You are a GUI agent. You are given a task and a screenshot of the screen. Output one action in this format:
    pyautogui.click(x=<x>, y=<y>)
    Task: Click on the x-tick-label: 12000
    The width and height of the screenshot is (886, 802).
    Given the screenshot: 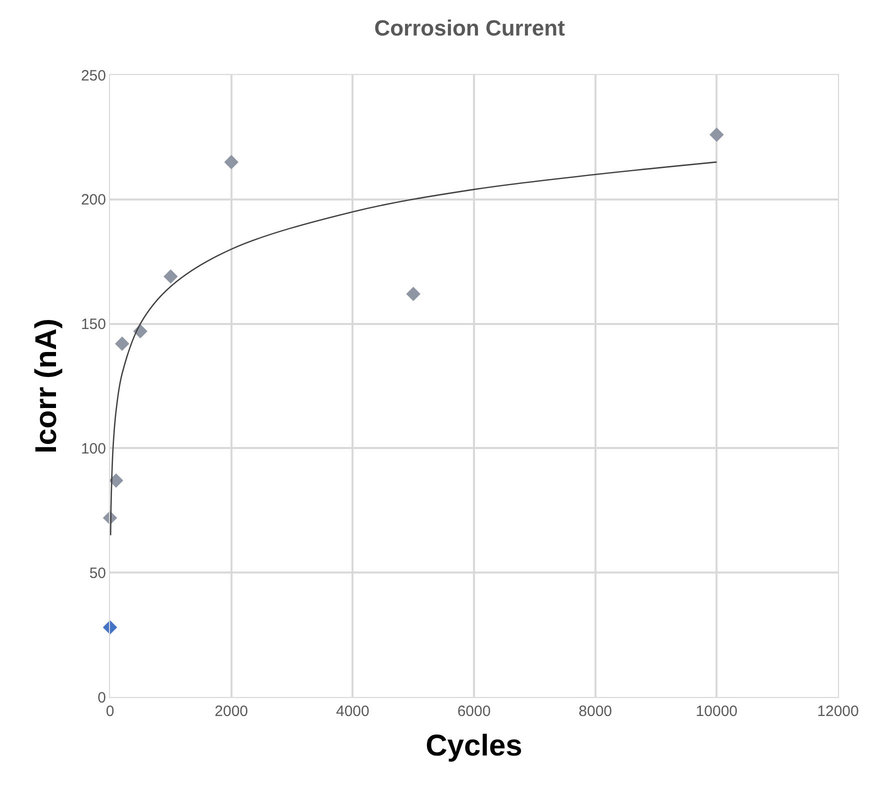 What is the action you would take?
    pyautogui.click(x=838, y=711)
    